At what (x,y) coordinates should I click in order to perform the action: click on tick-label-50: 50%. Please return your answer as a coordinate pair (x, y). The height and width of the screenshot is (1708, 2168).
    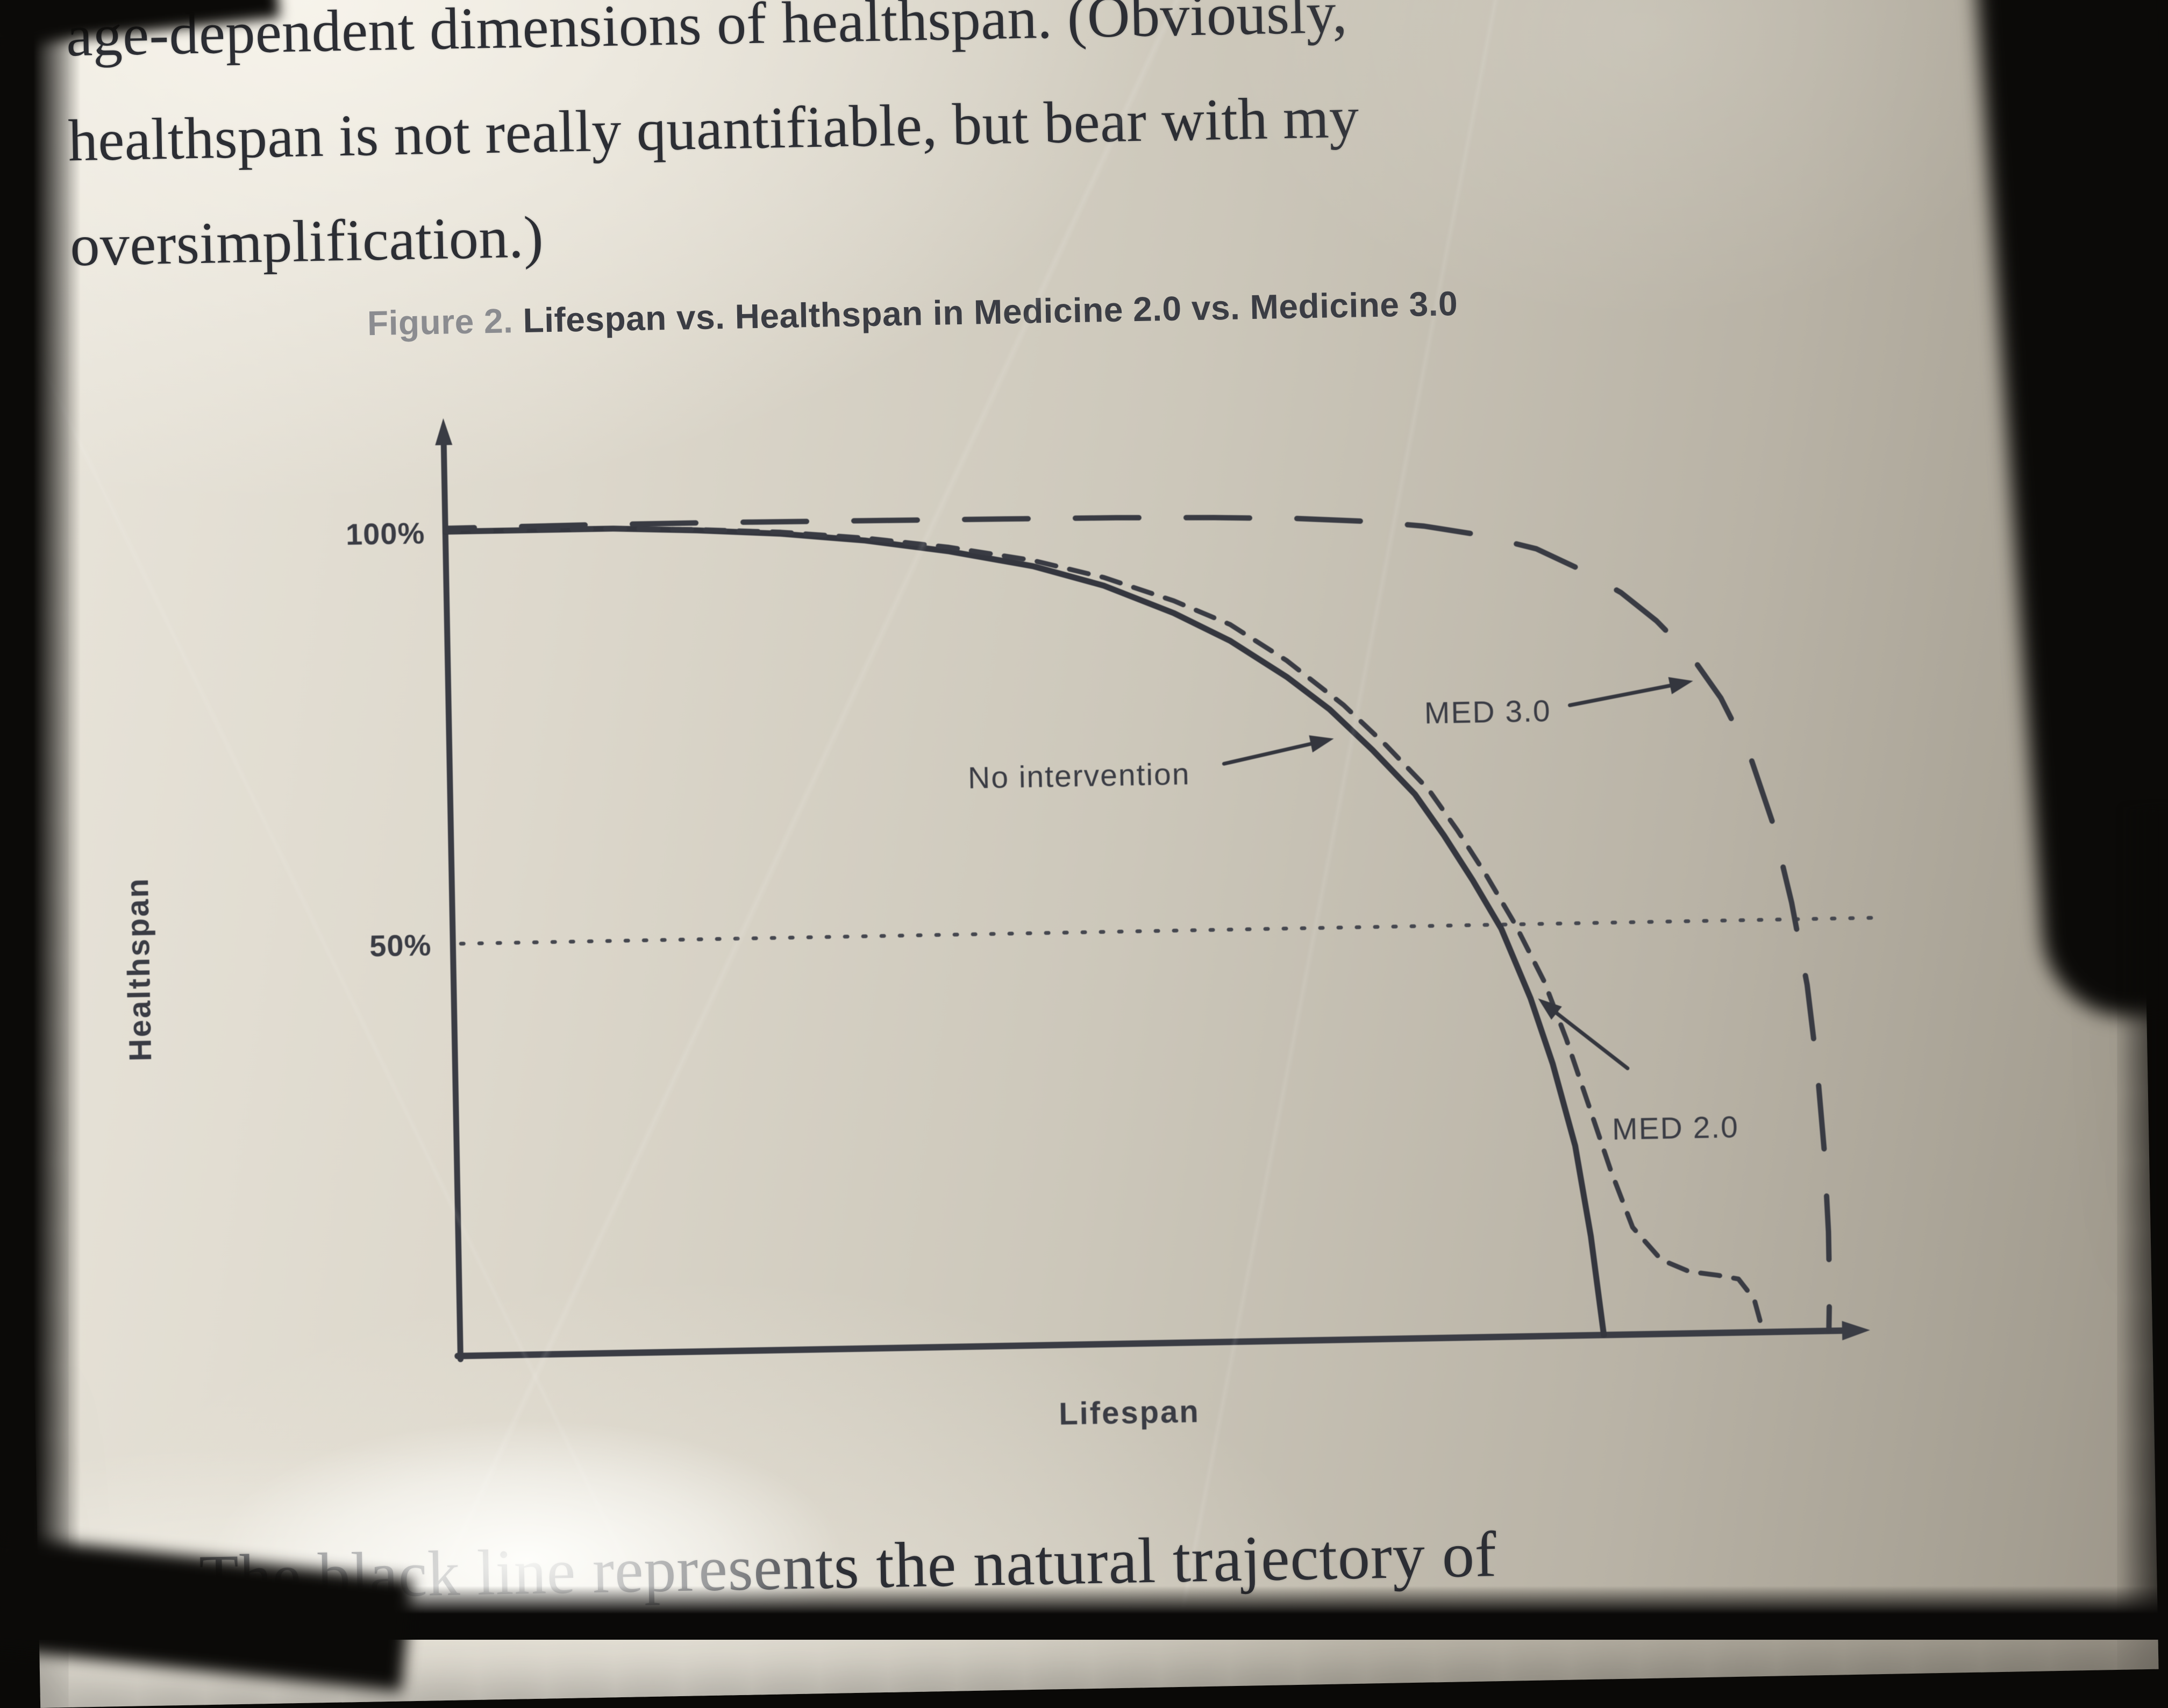
    Looking at the image, I should click on (400, 945).